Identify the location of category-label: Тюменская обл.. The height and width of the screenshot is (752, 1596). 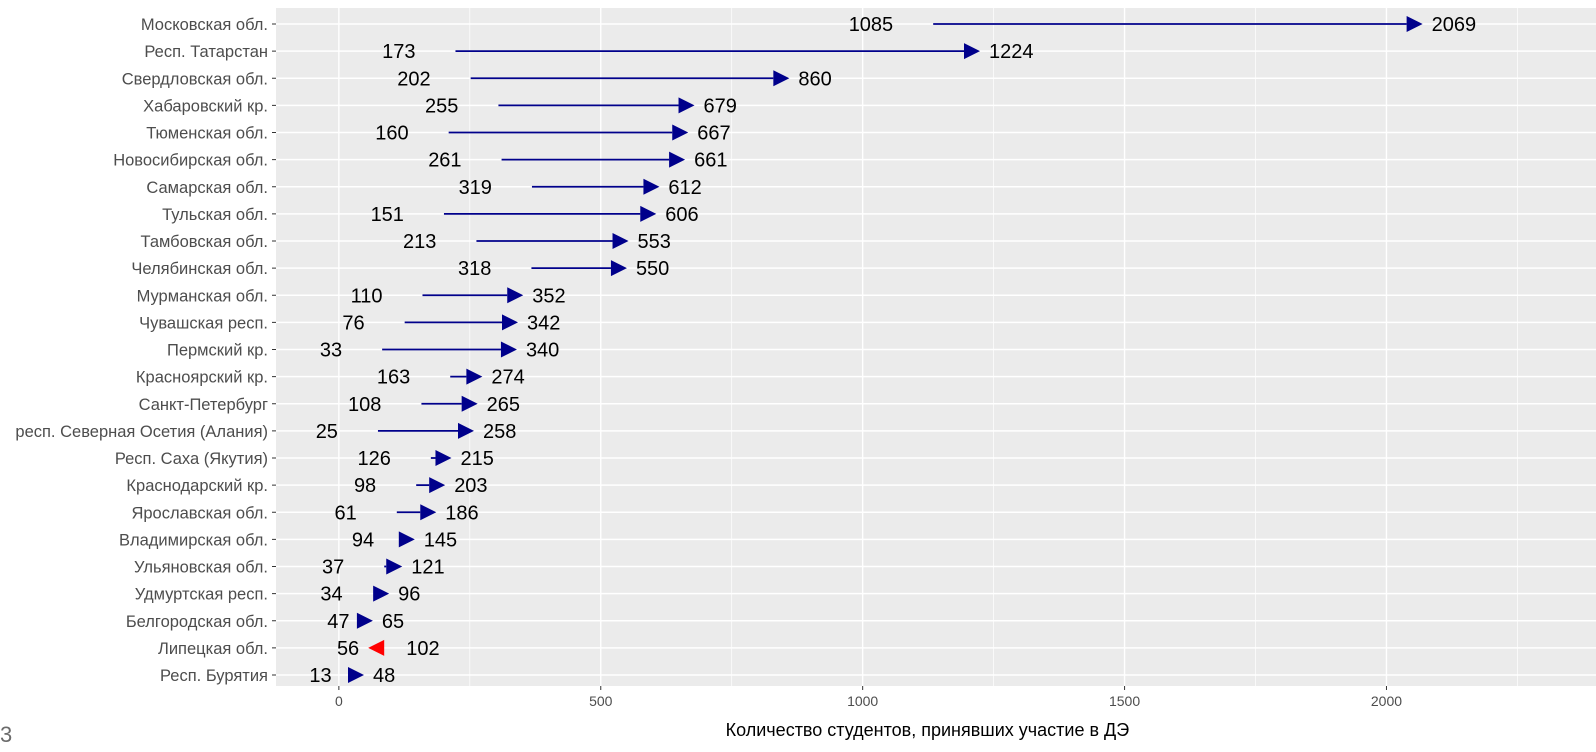
(207, 134).